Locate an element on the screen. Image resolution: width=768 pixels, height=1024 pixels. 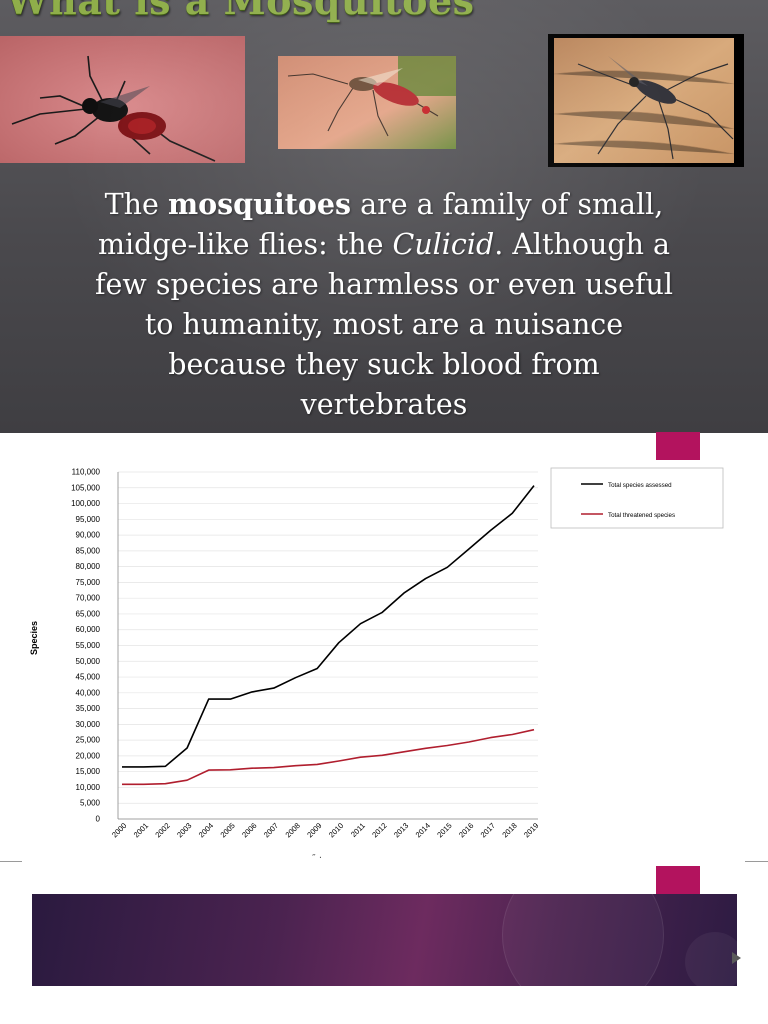
y-tick-label: 60,000 is located at coordinates (88, 629).